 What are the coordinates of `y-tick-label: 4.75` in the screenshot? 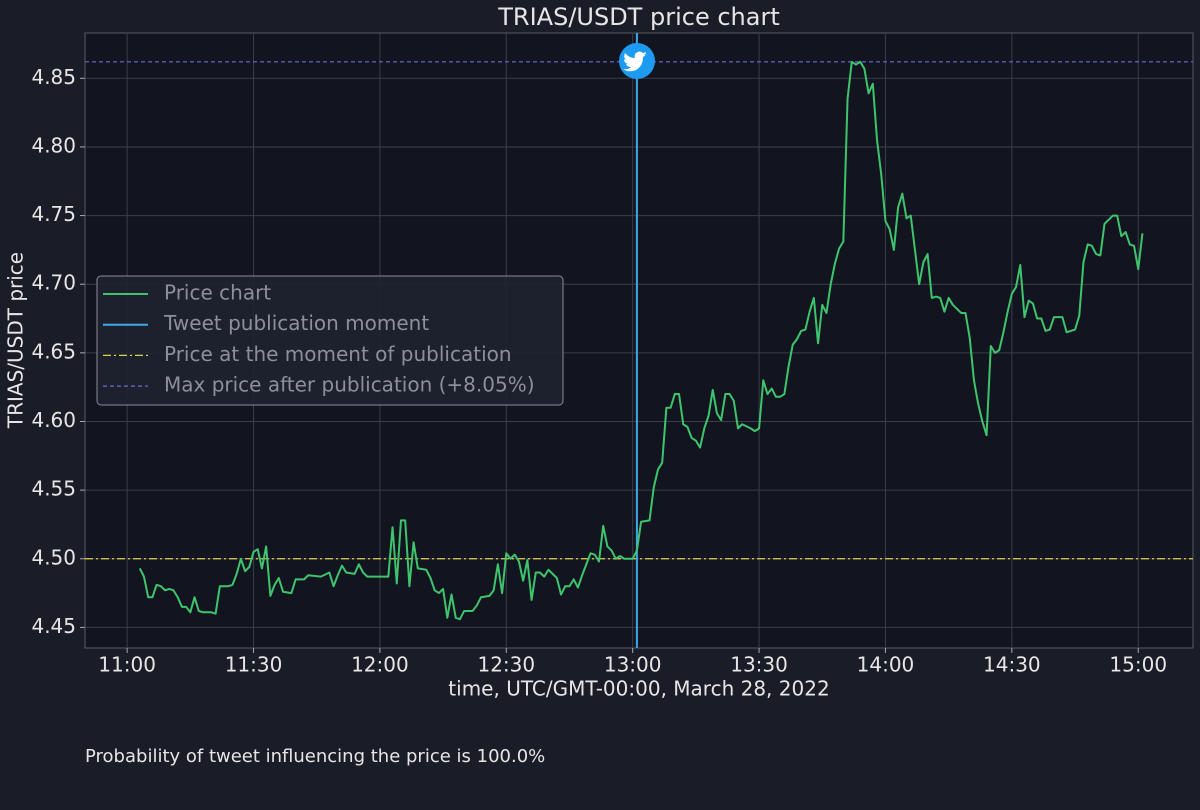 It's located at (53, 214).